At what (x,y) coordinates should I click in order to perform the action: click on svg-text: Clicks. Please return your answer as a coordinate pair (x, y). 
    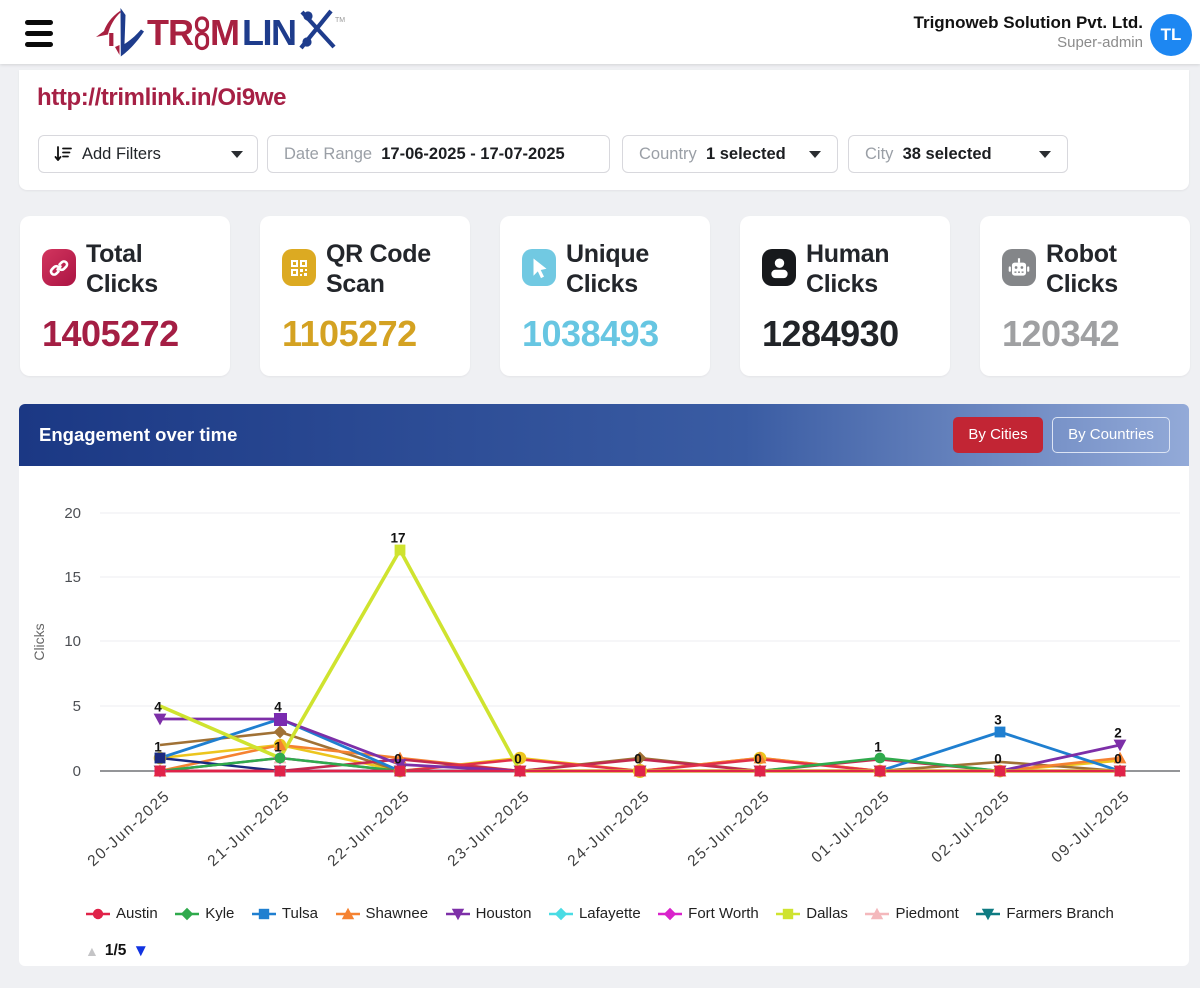
    Looking at the image, I should click on (39, 641).